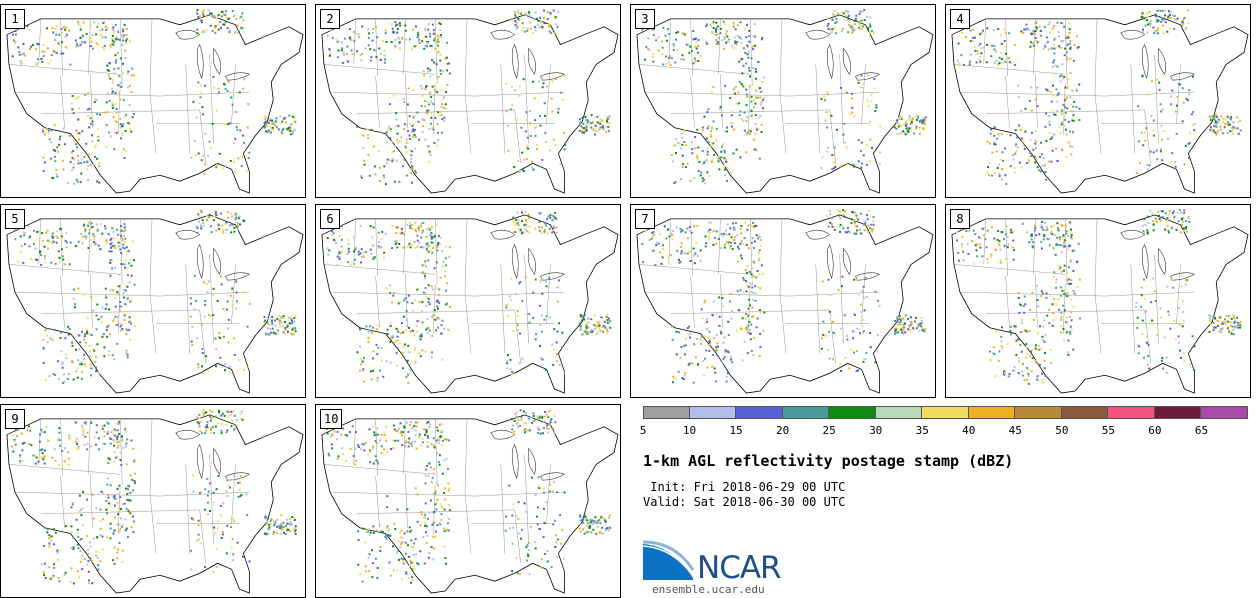 The image size is (1260, 598). What do you see at coordinates (739, 568) in the screenshot?
I see `ncar-logo-text: NCAR` at bounding box center [739, 568].